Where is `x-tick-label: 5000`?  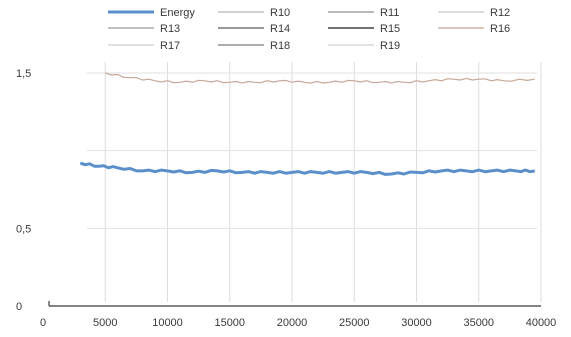
x-tick-label: 5000 is located at coordinates (105, 323).